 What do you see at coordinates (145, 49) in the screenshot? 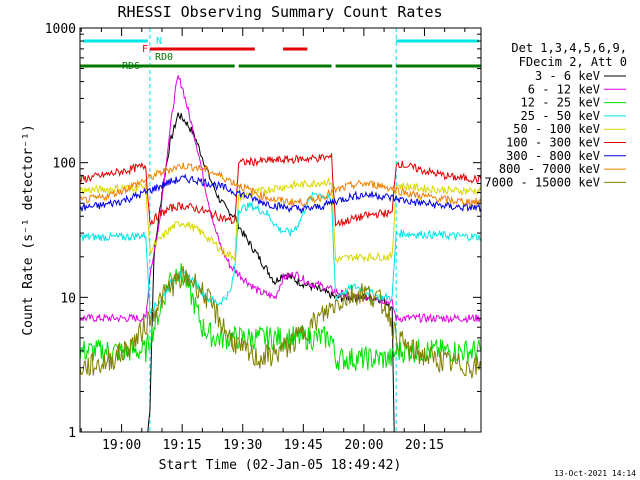
I see `state-bar-label: F` at bounding box center [145, 49].